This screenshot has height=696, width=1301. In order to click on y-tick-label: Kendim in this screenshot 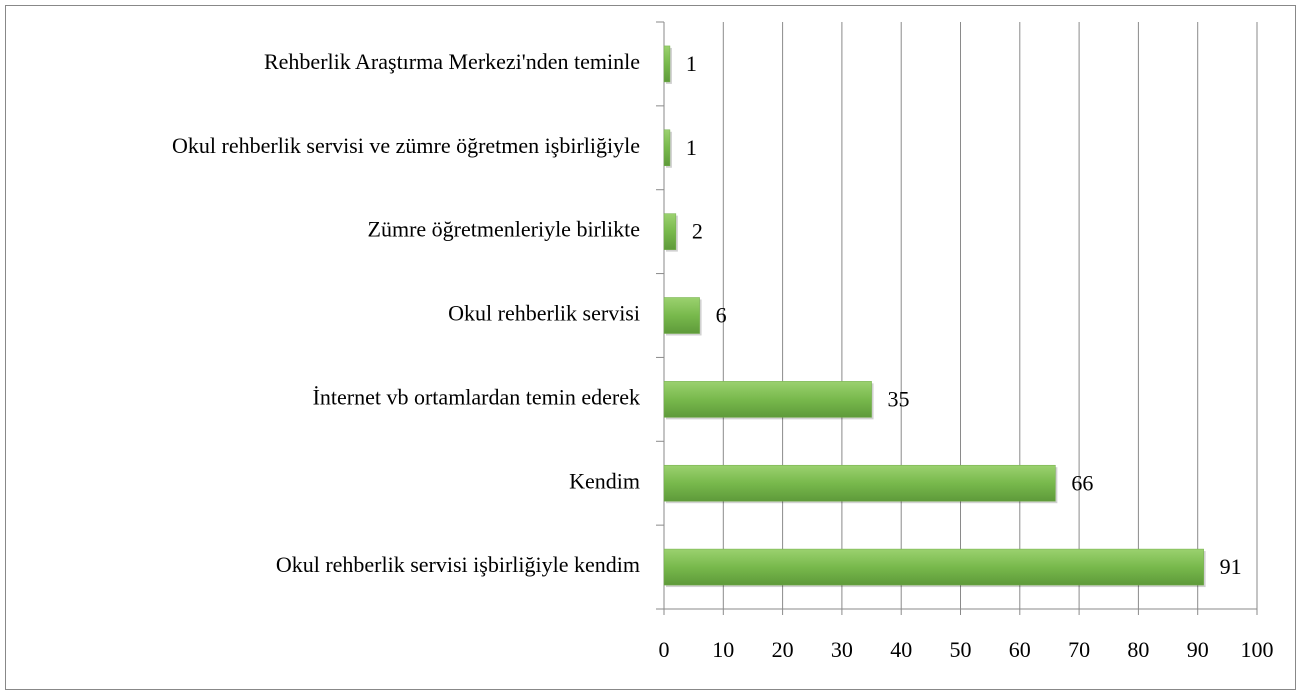, I will do `click(604, 480)`.